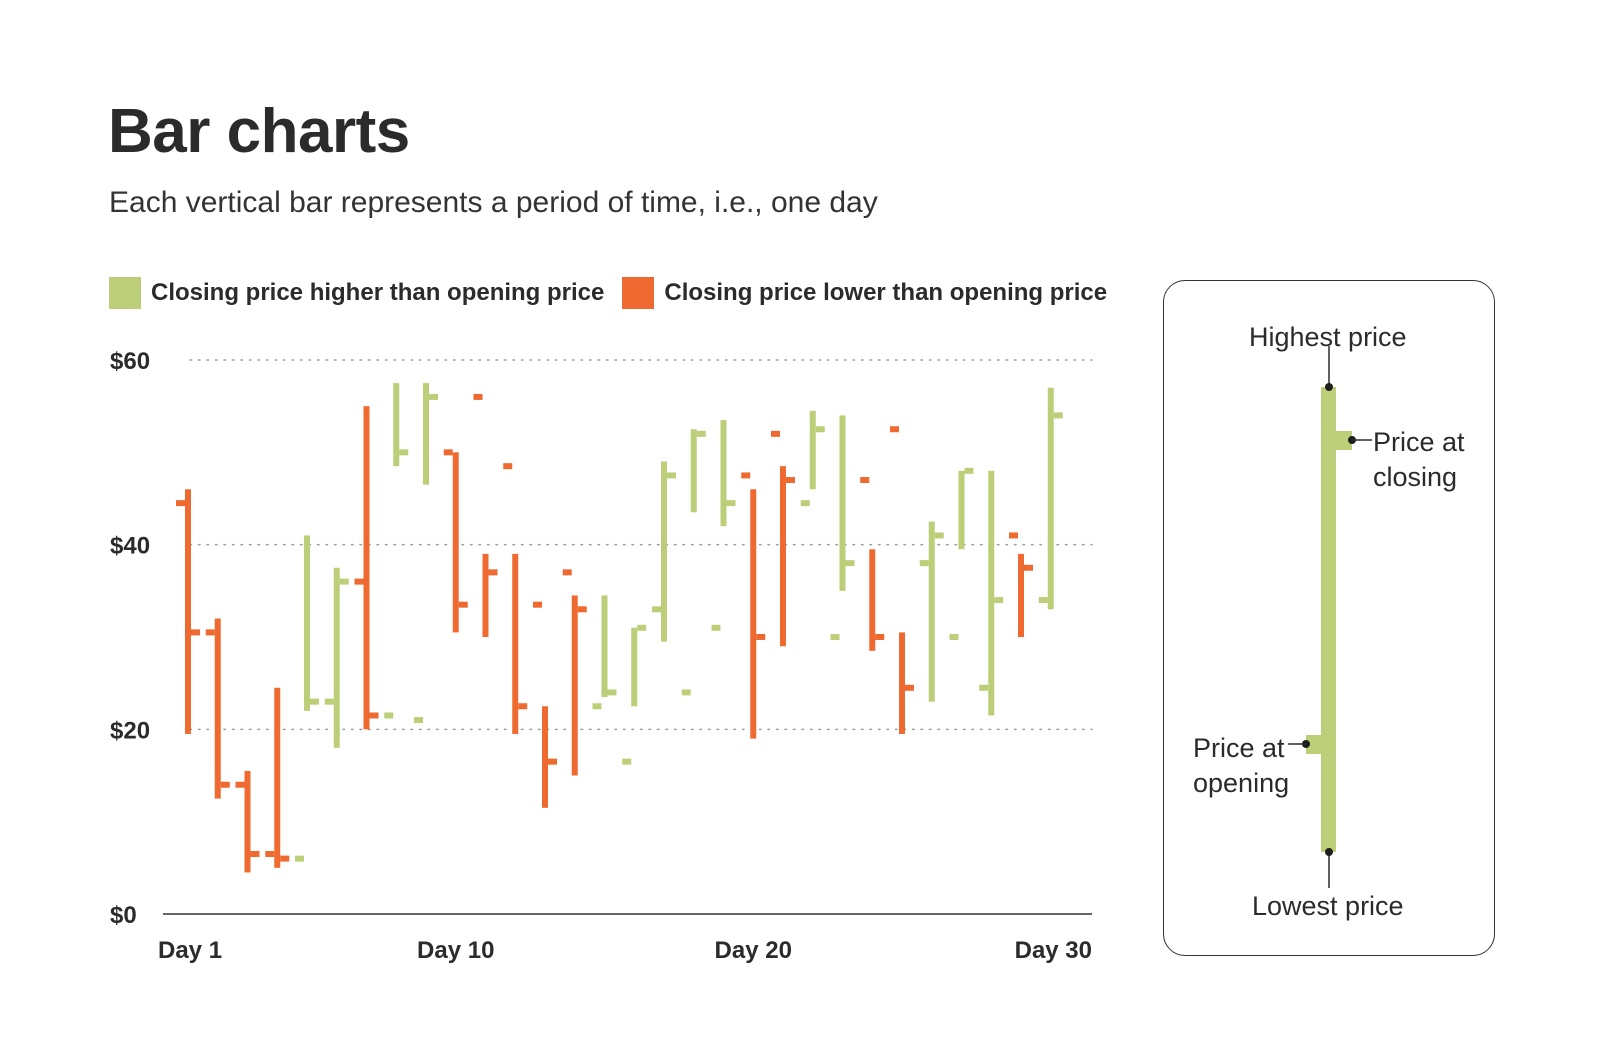 Image resolution: width=1600 pixels, height=1061 pixels. Describe the element at coordinates (130, 638) in the screenshot. I see `y-axis-labels: $0 $20 $40 $60` at that location.